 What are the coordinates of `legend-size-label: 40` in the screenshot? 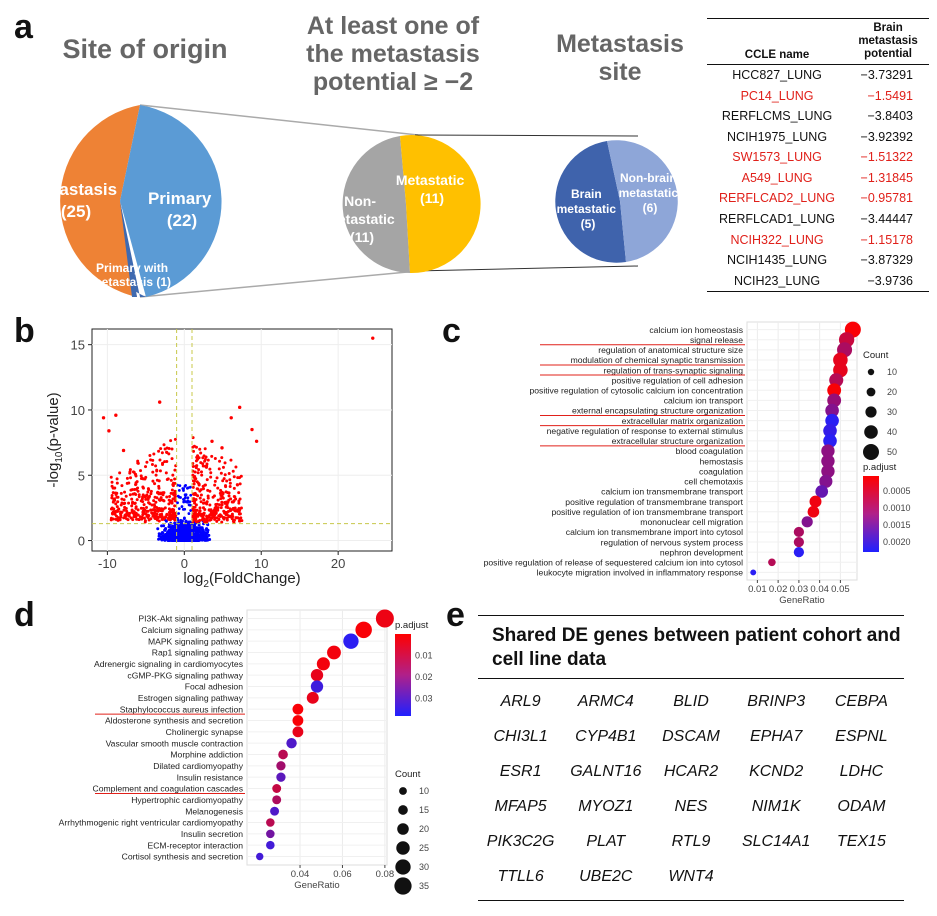 It's located at (892, 432).